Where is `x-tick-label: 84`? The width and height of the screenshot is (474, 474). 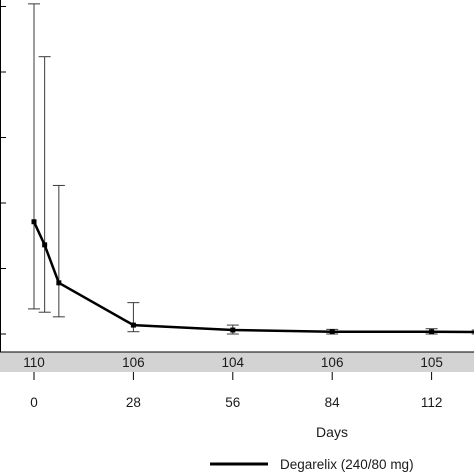
x-tick-label: 84 is located at coordinates (333, 402).